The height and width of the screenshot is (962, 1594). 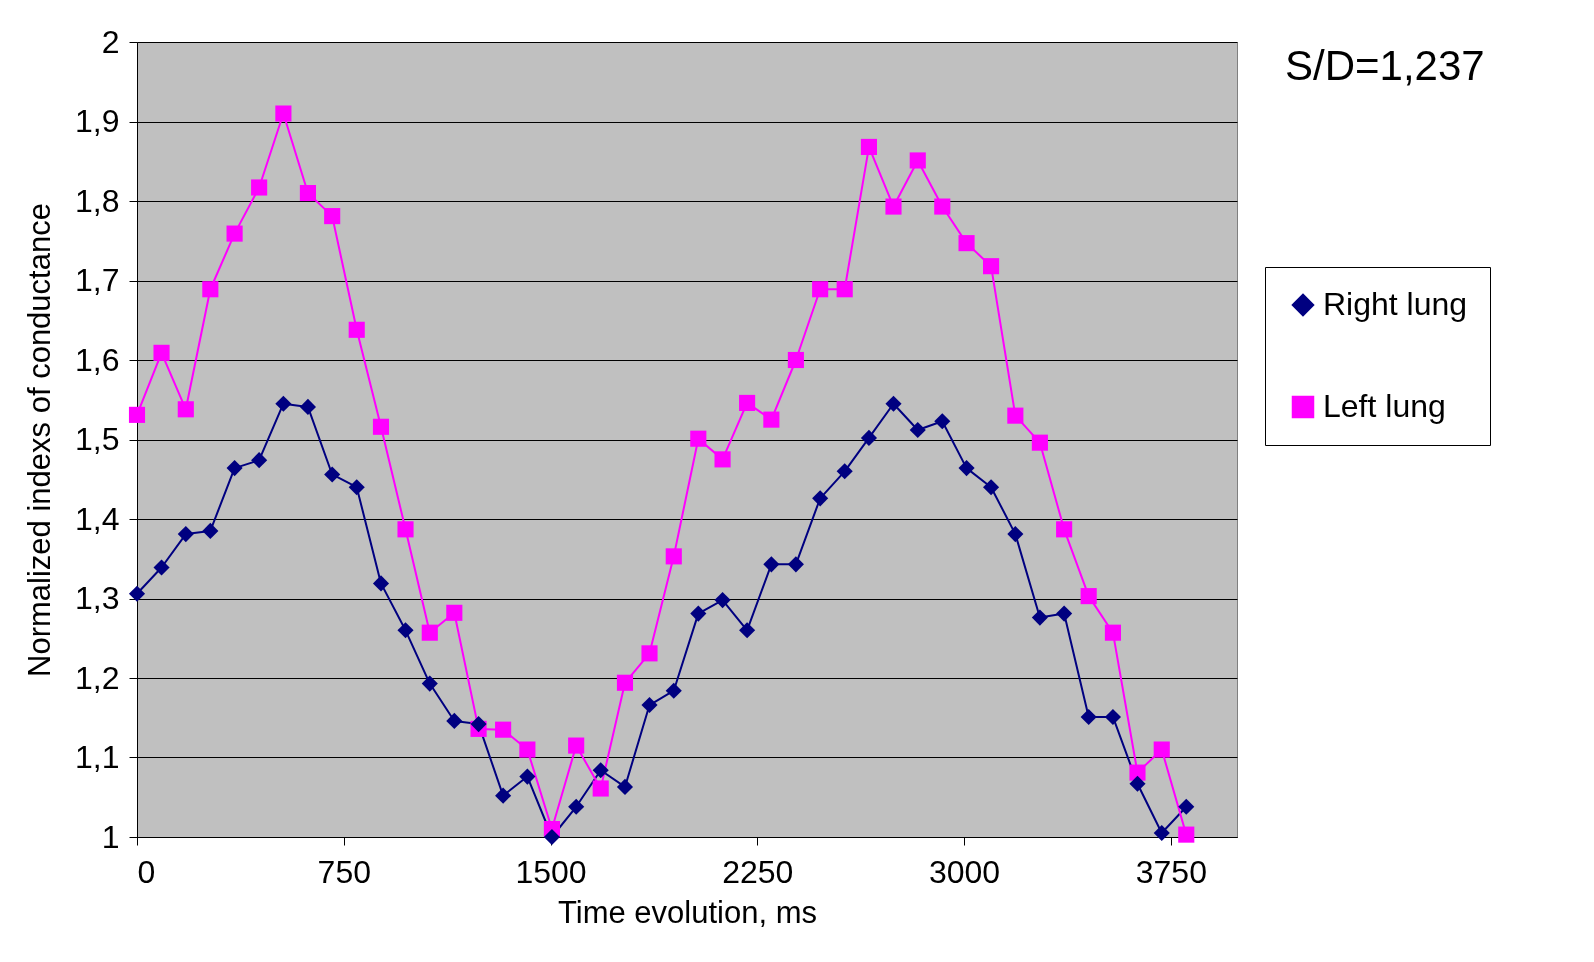 I want to click on legend-label: Right lung, so click(x=1395, y=304).